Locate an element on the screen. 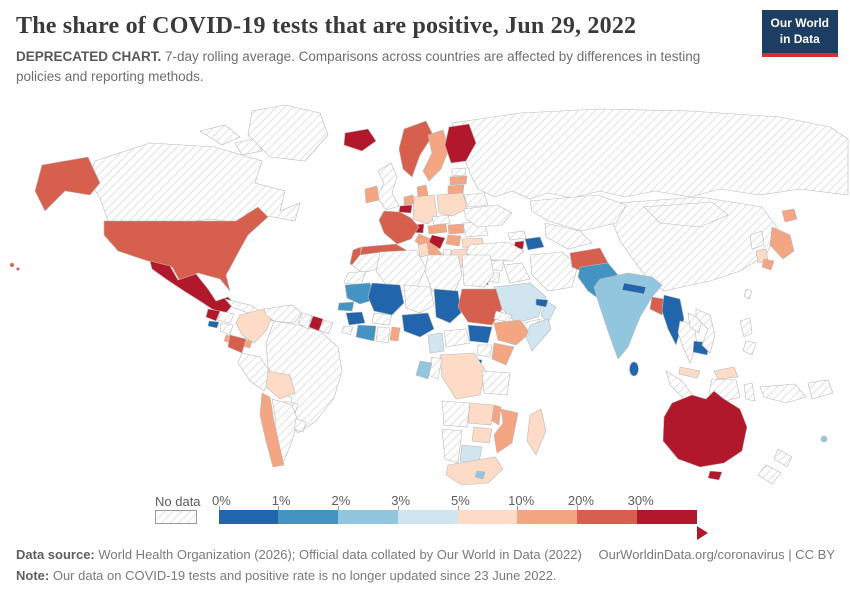 The width and height of the screenshot is (850, 600). country-el-salvador is located at coordinates (213, 324).